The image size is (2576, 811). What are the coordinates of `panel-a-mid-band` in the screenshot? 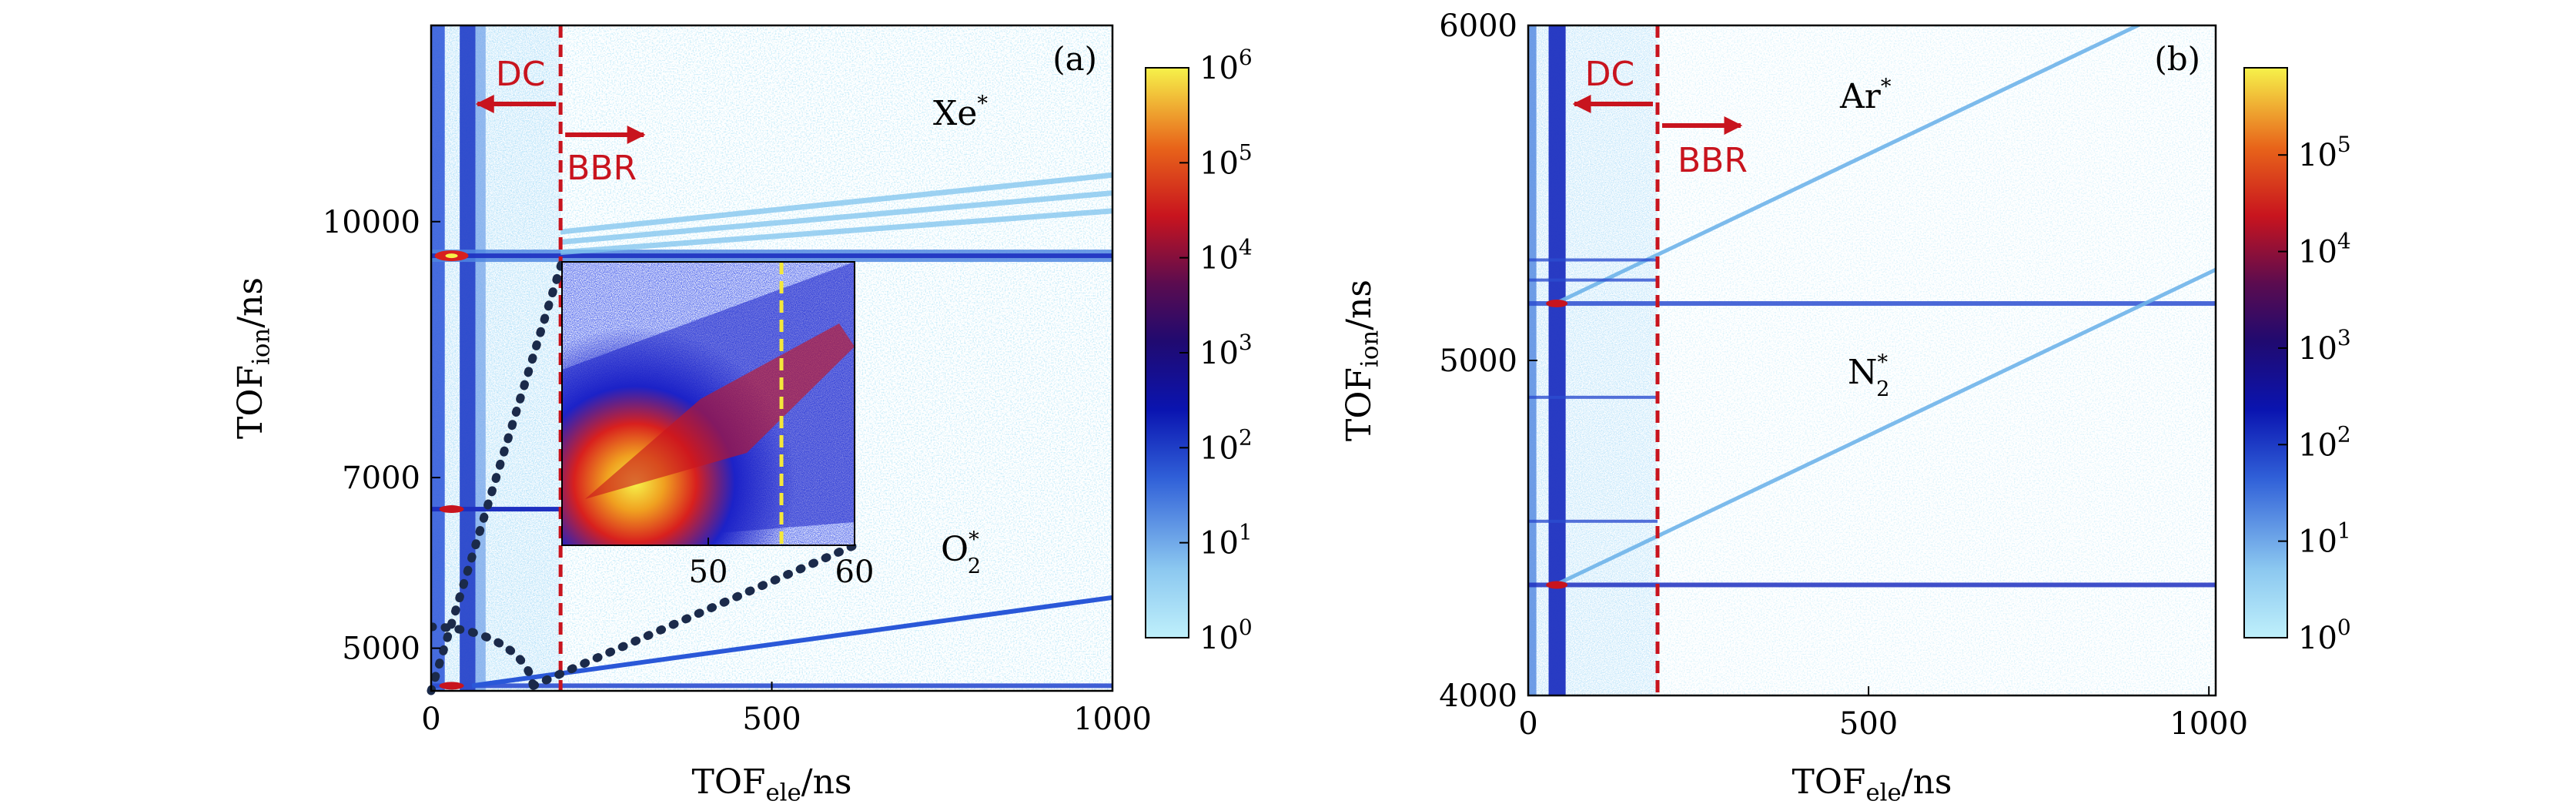 It's located at (496, 509).